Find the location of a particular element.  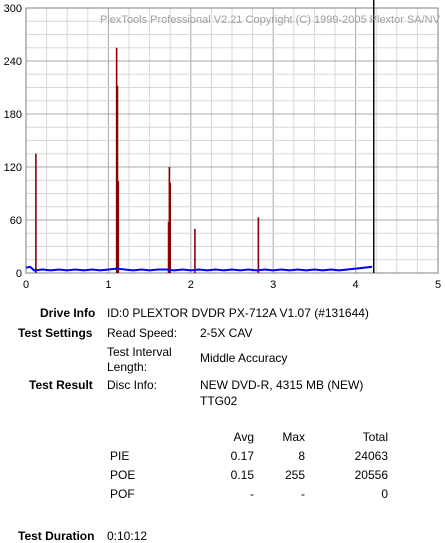

row-total: 0 is located at coordinates (384, 494).